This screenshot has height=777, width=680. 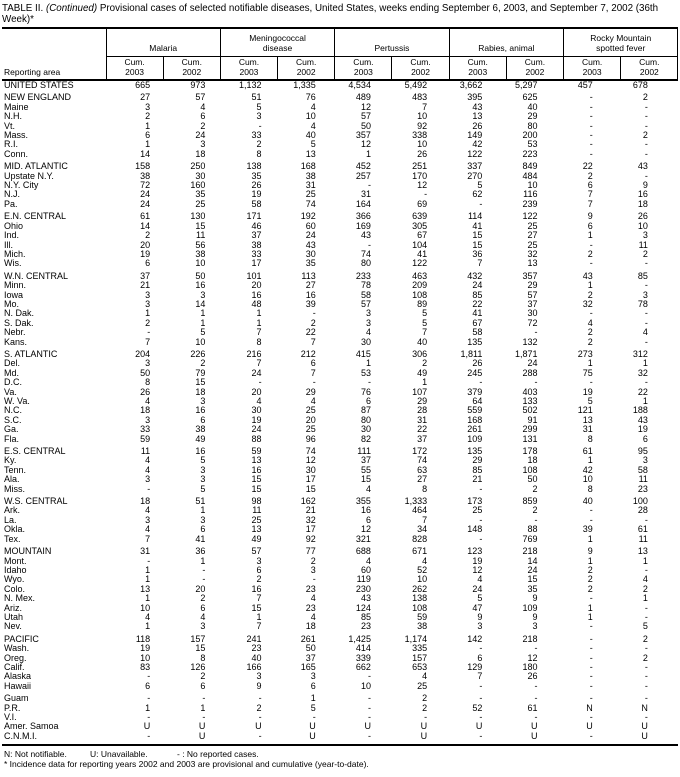 What do you see at coordinates (218, 754) in the screenshot?
I see `legend-no-reported-cases: - : No reported cases.` at bounding box center [218, 754].